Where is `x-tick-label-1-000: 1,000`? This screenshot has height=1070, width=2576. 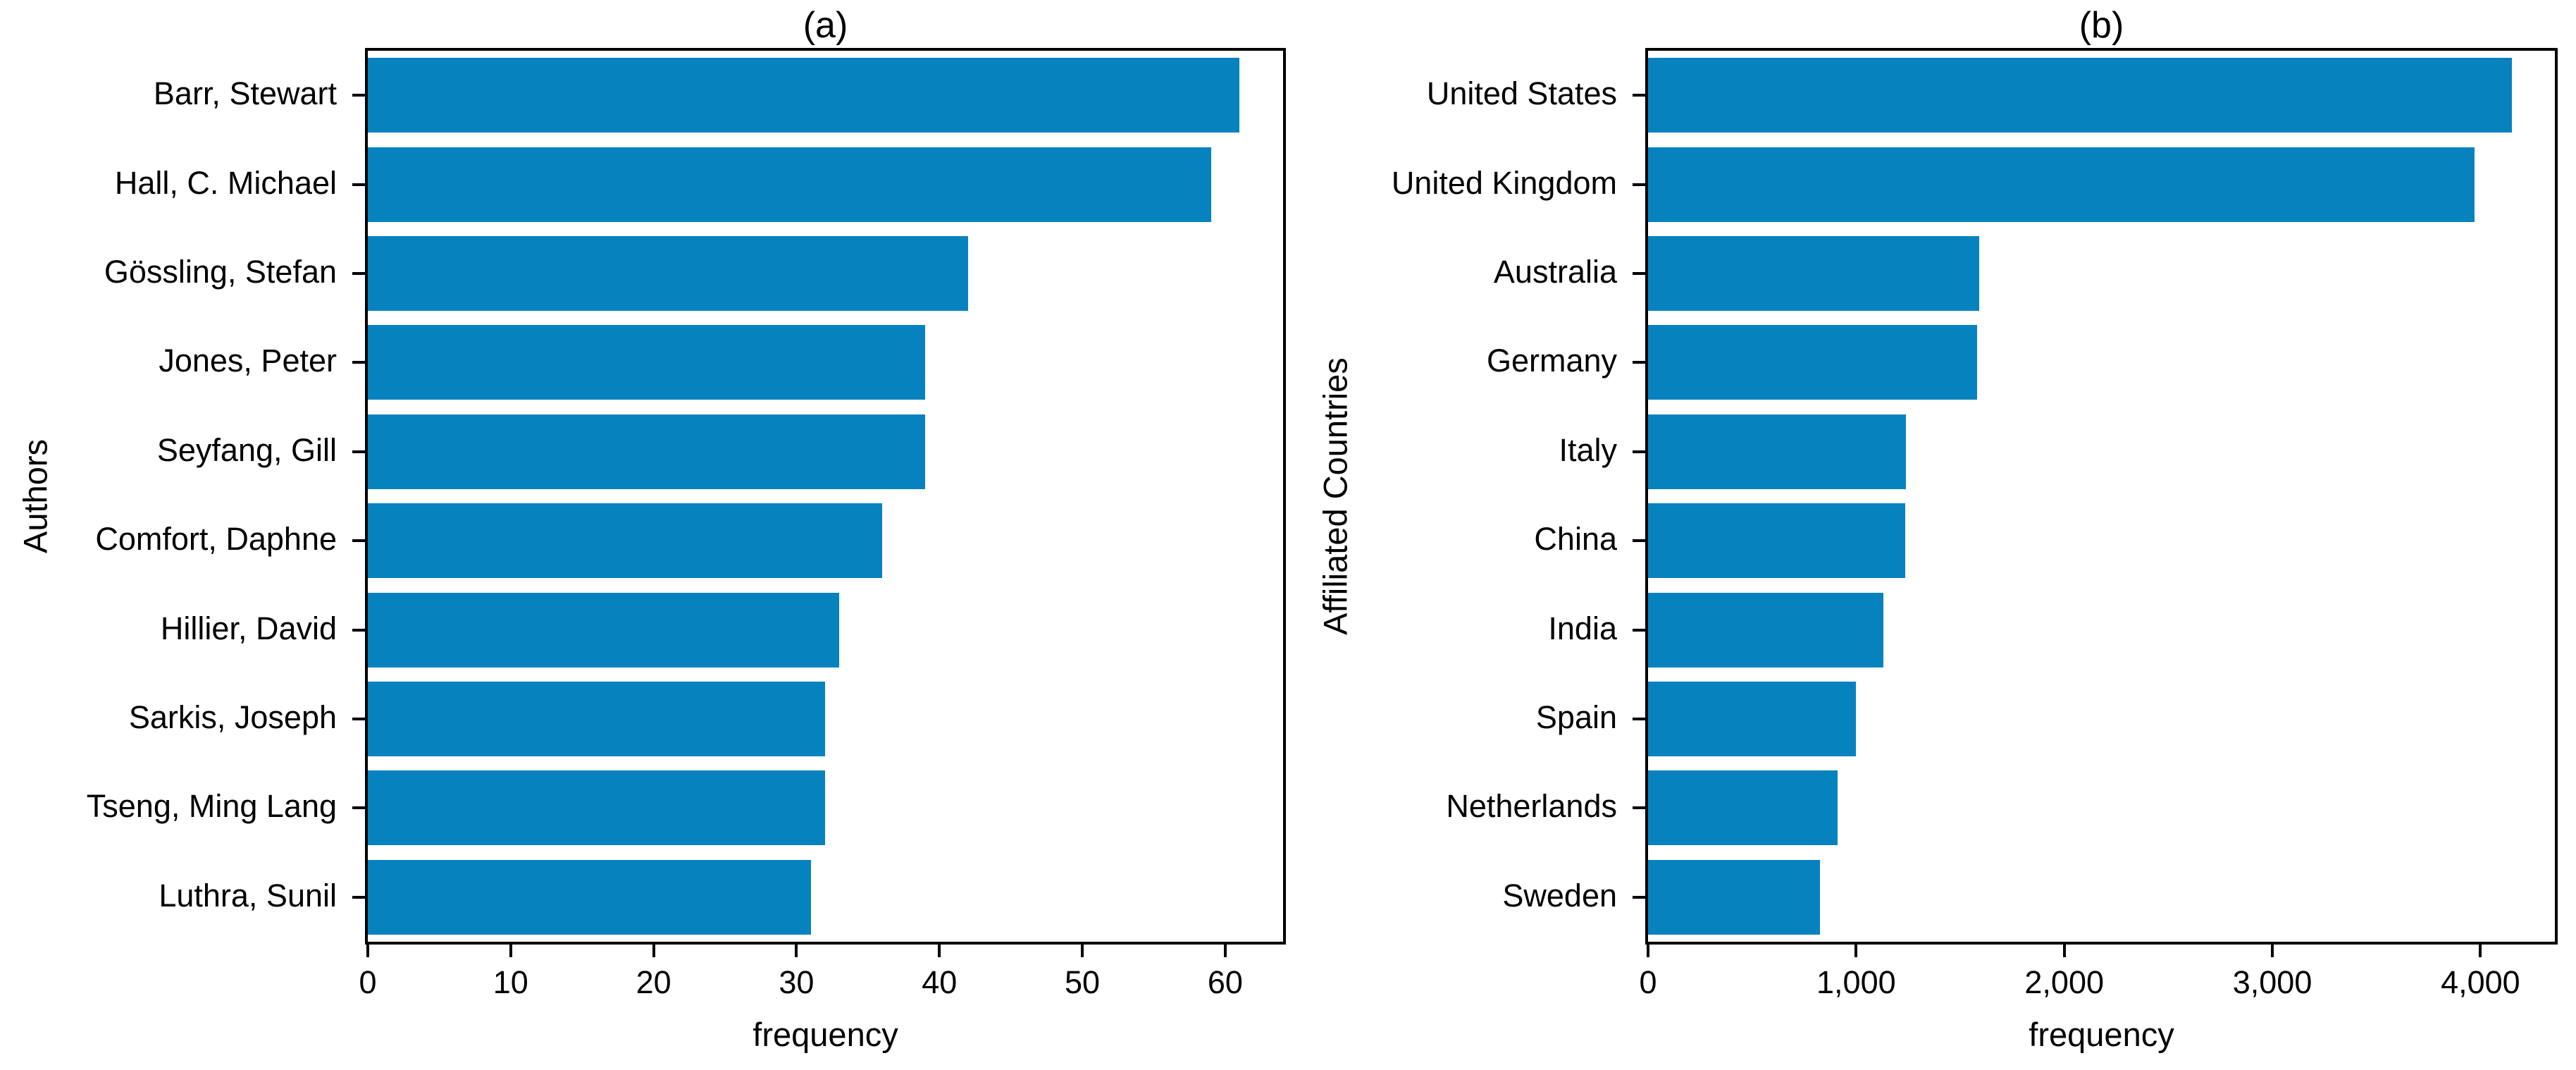
x-tick-label-1-000: 1,000 is located at coordinates (1856, 982).